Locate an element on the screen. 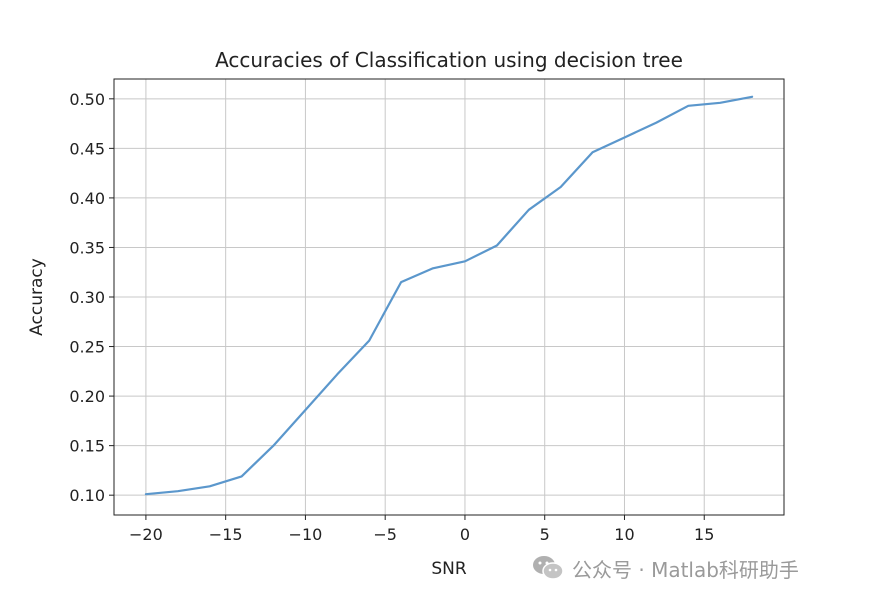  wechat-icon is located at coordinates (548, 568).